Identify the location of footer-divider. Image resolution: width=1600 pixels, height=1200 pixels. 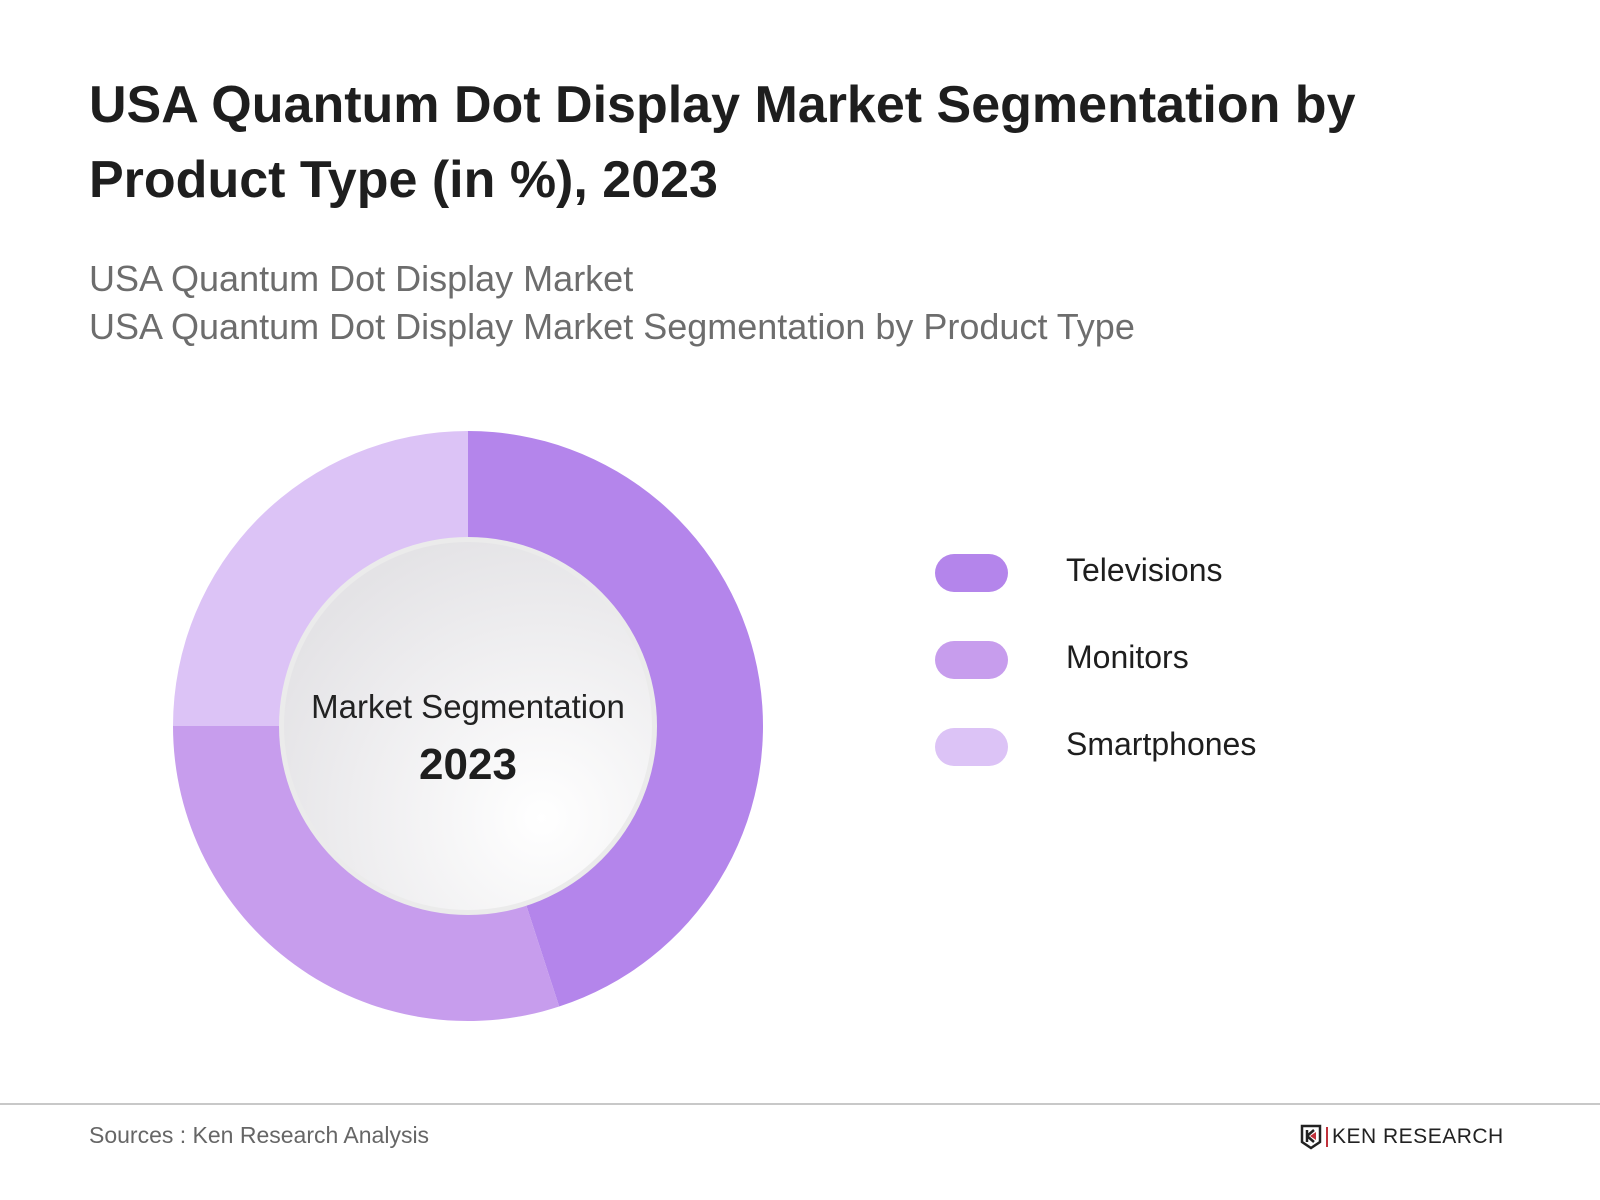
(800, 1104).